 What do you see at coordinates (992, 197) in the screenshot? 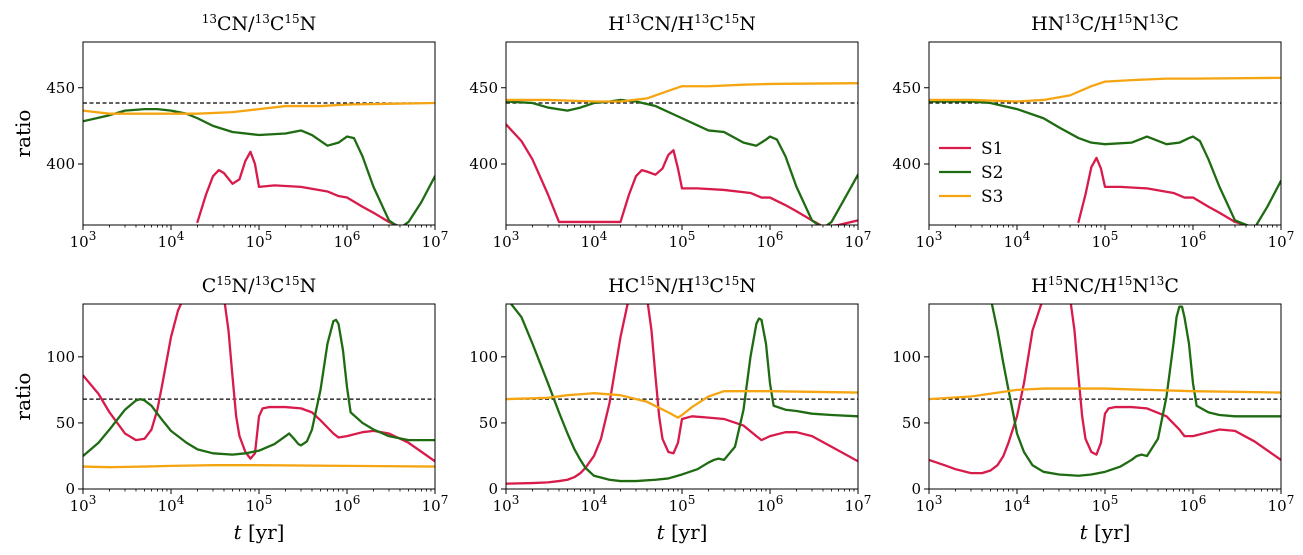
I see `legend-label-S3: S3` at bounding box center [992, 197].